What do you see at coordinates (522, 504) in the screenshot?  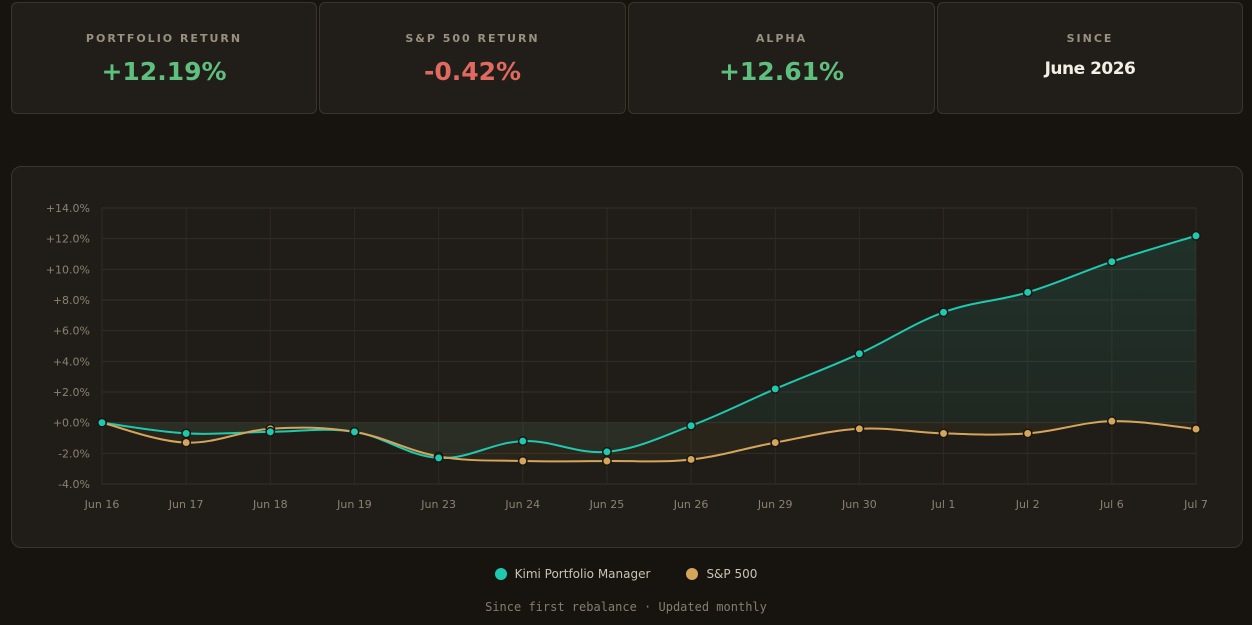 I see `x-tick-label: Jun 24` at bounding box center [522, 504].